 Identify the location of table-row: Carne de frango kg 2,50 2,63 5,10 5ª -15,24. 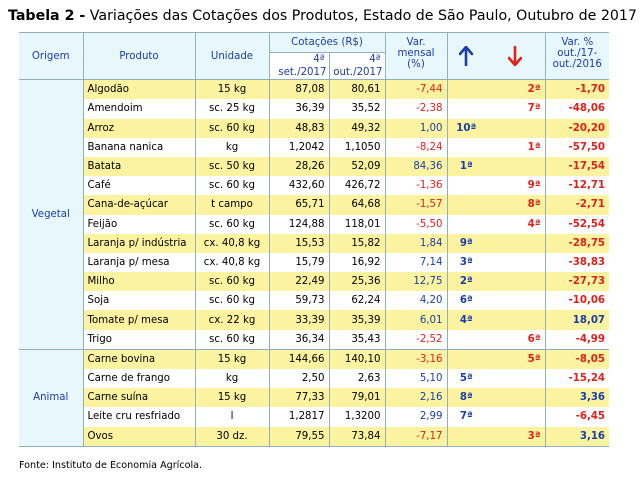
(314, 379).